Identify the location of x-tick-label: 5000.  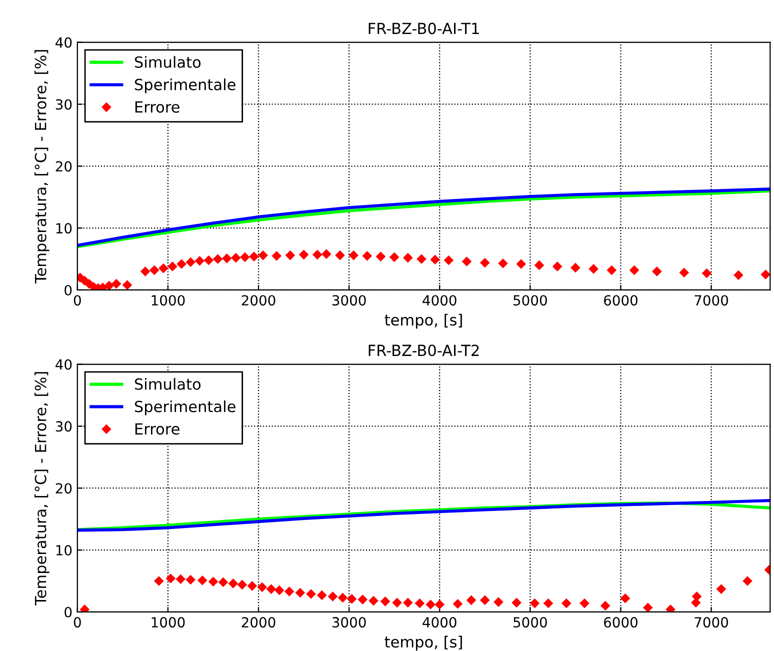
(530, 622).